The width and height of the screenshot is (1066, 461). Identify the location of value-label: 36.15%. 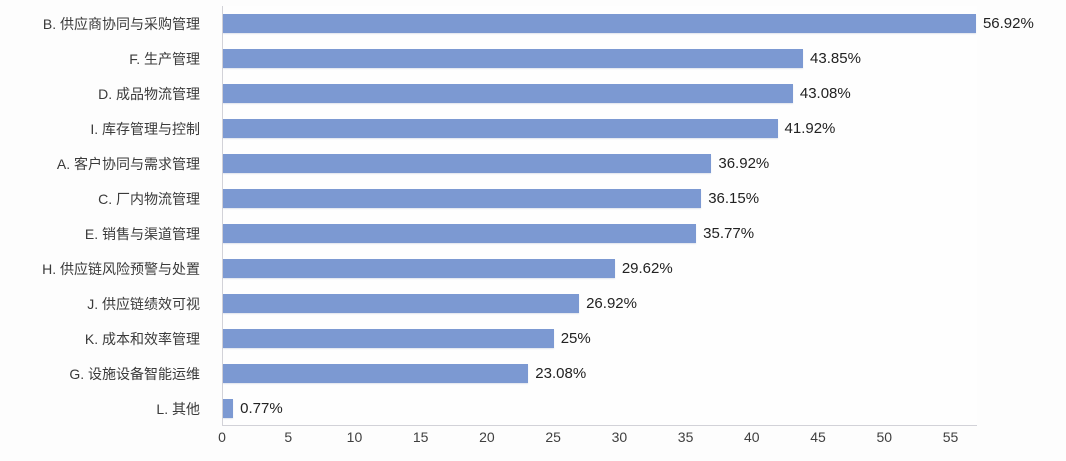
(734, 198).